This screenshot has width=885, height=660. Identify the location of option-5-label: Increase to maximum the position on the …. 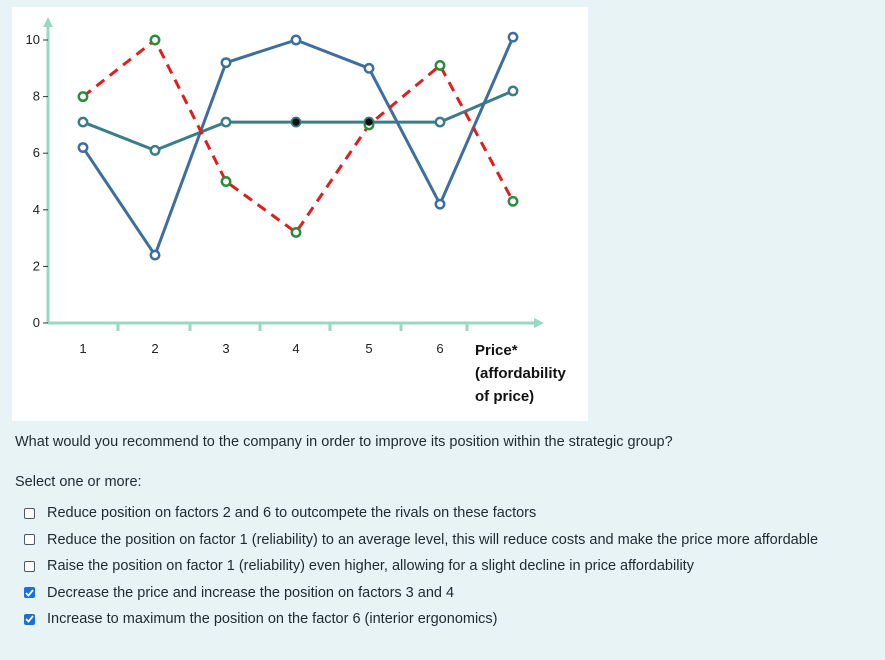
(272, 619).